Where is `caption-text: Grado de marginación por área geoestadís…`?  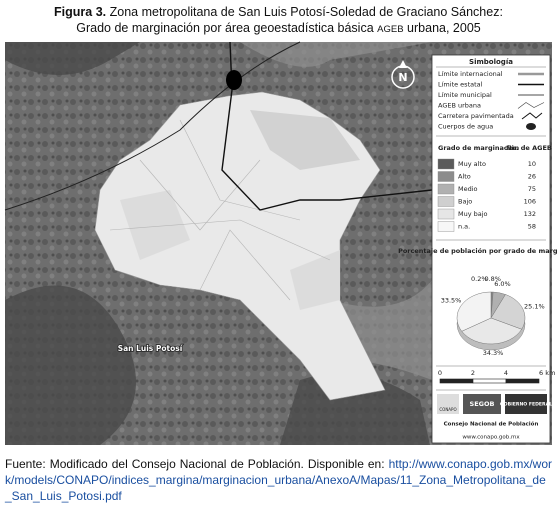
caption-text: Grado de marginación por área geoestadís… is located at coordinates (225, 28).